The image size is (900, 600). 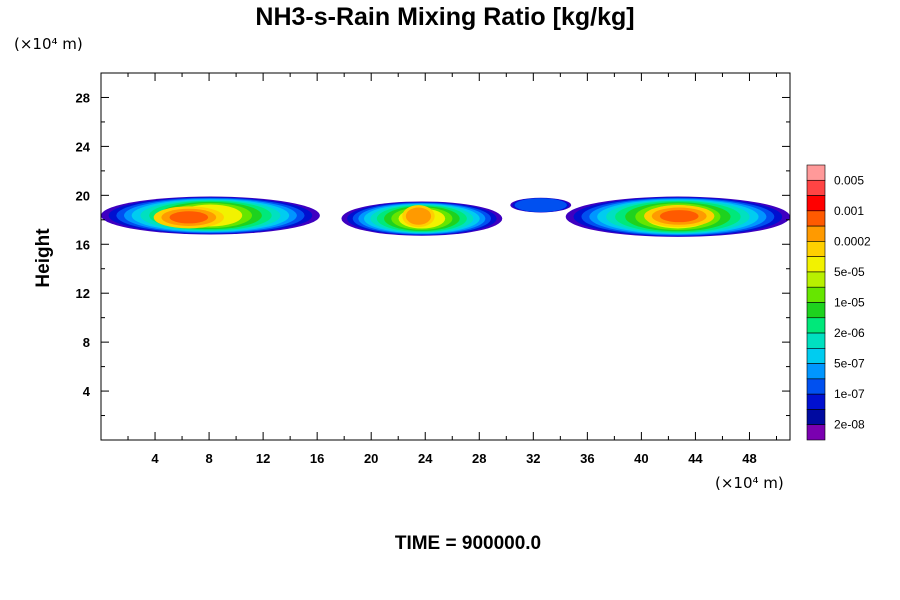 What do you see at coordinates (155, 458) in the screenshot?
I see `x-tick-label: 4` at bounding box center [155, 458].